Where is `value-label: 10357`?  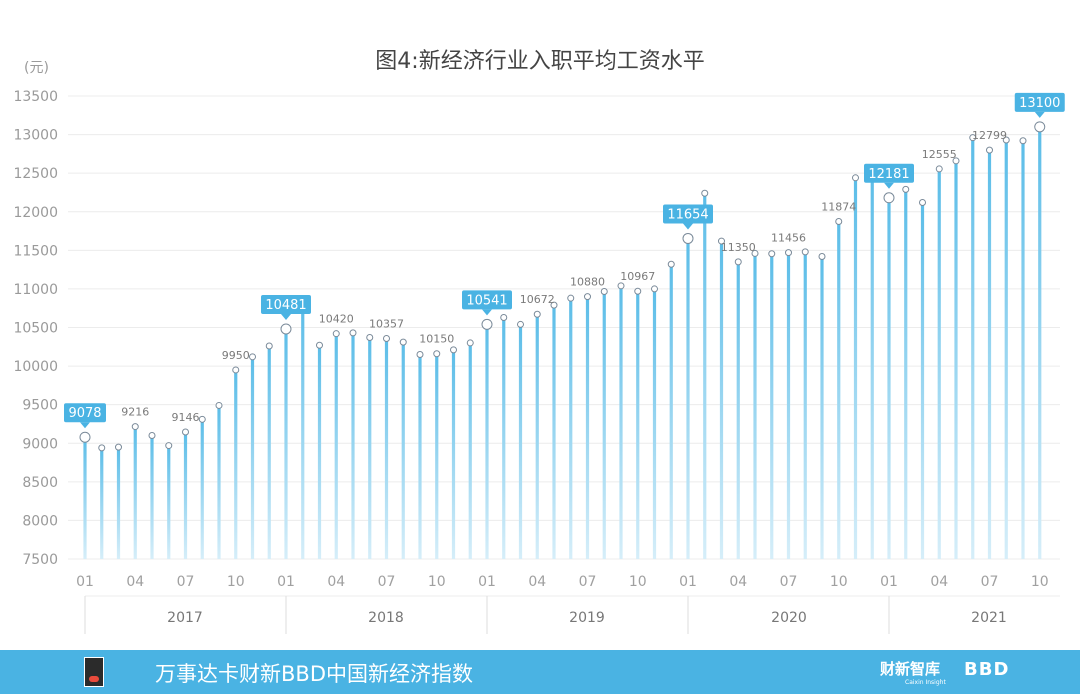 value-label: 10357 is located at coordinates (386, 324).